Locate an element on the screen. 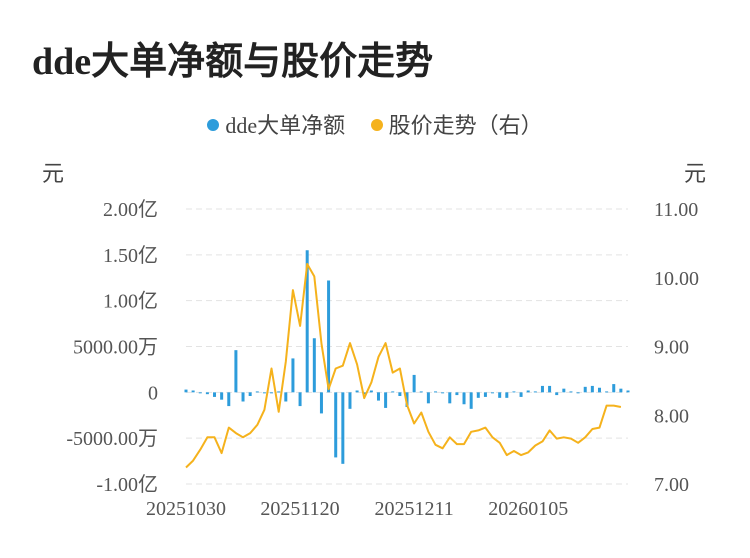 The width and height of the screenshot is (750, 558). left-tick-label: 1.00亿 is located at coordinates (130, 301).